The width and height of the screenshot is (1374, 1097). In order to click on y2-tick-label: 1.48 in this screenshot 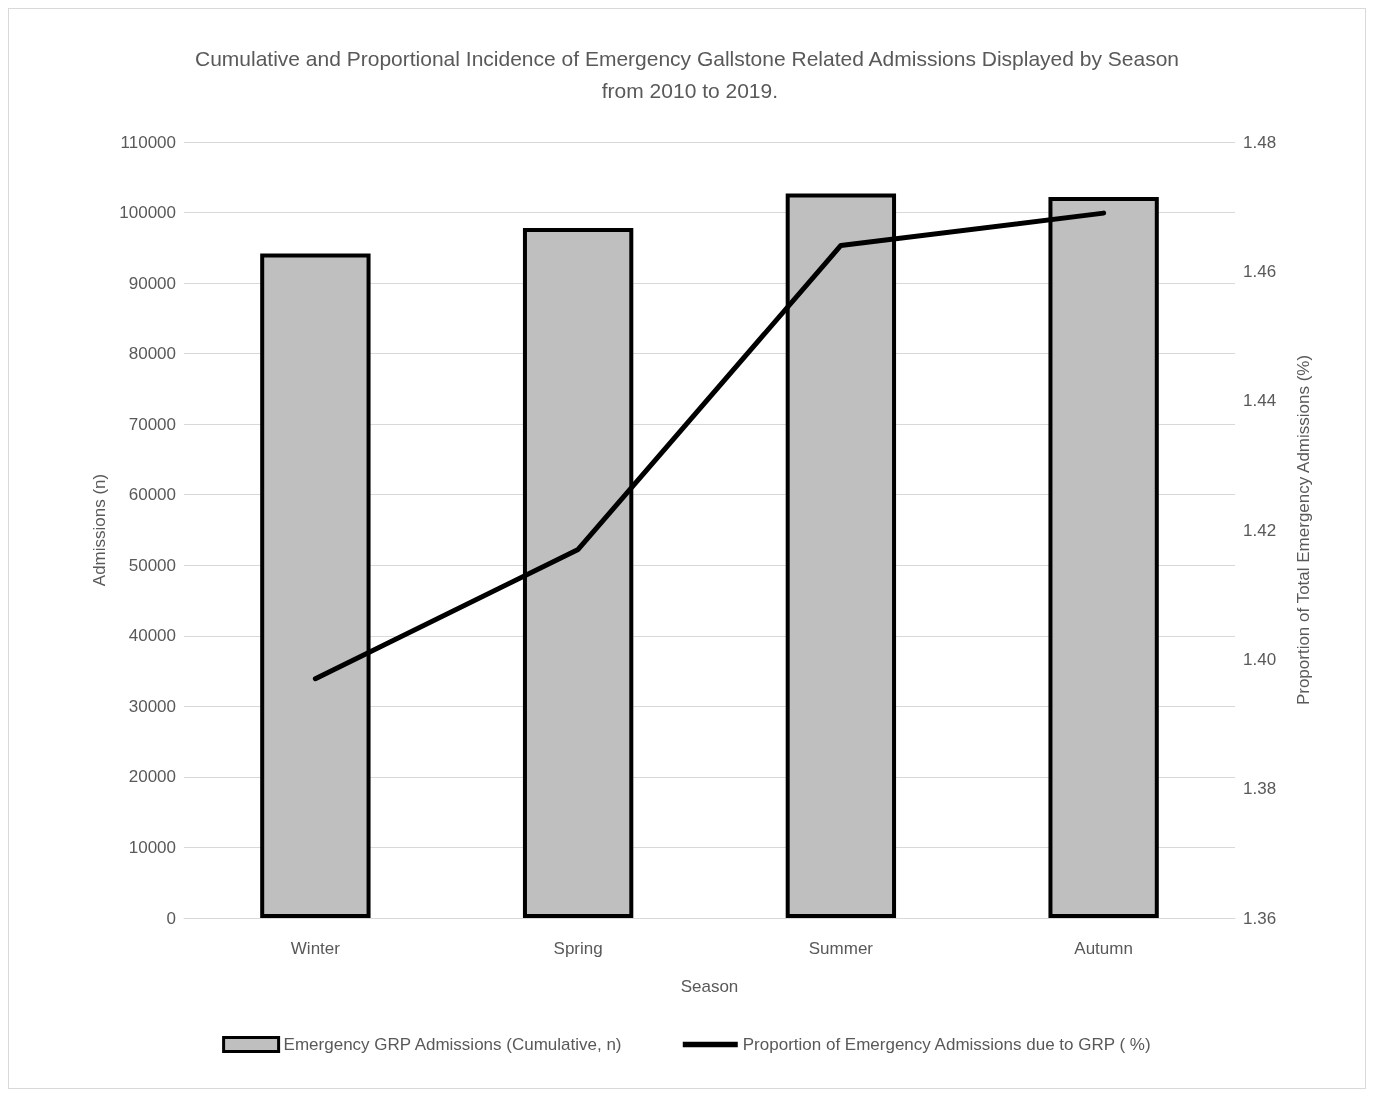, I will do `click(1260, 142)`.